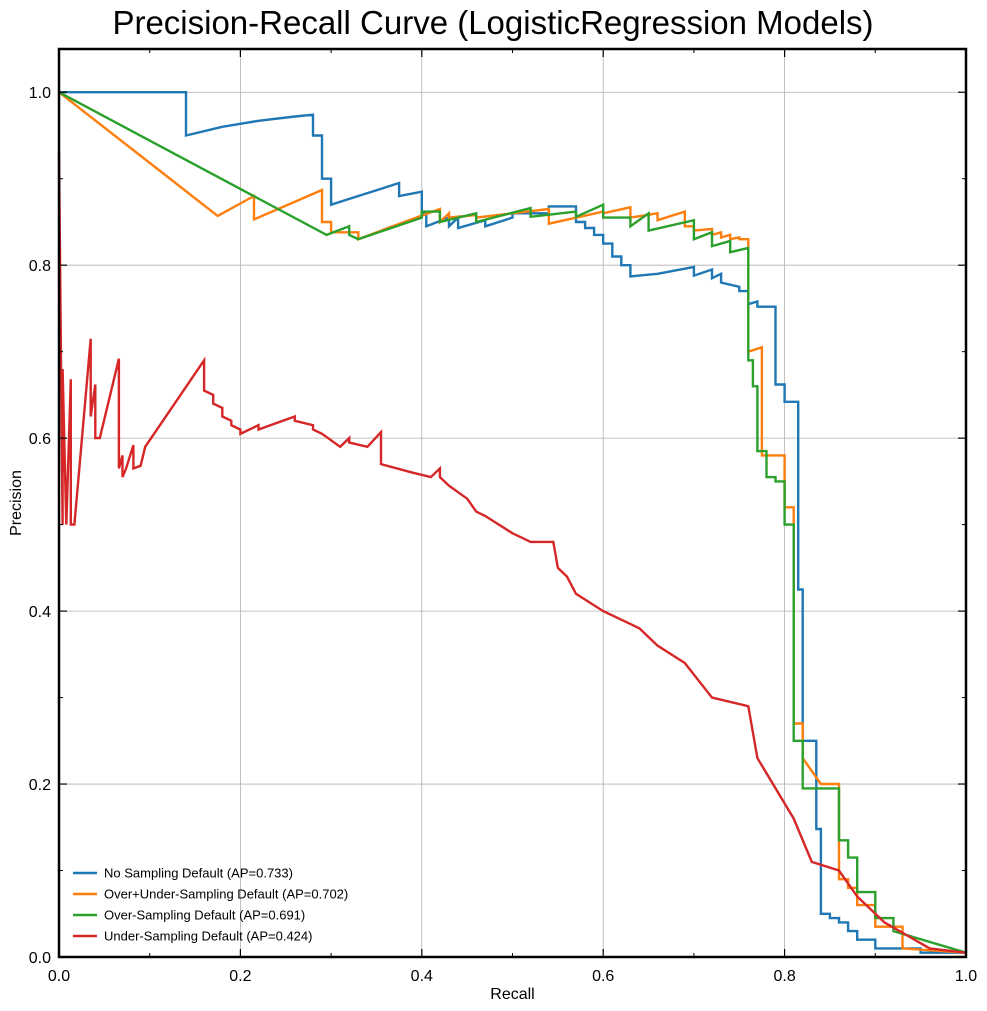  Describe the element at coordinates (198, 873) in the screenshot. I see `legend-label: No Sampling Default (AP=0.733)` at that location.